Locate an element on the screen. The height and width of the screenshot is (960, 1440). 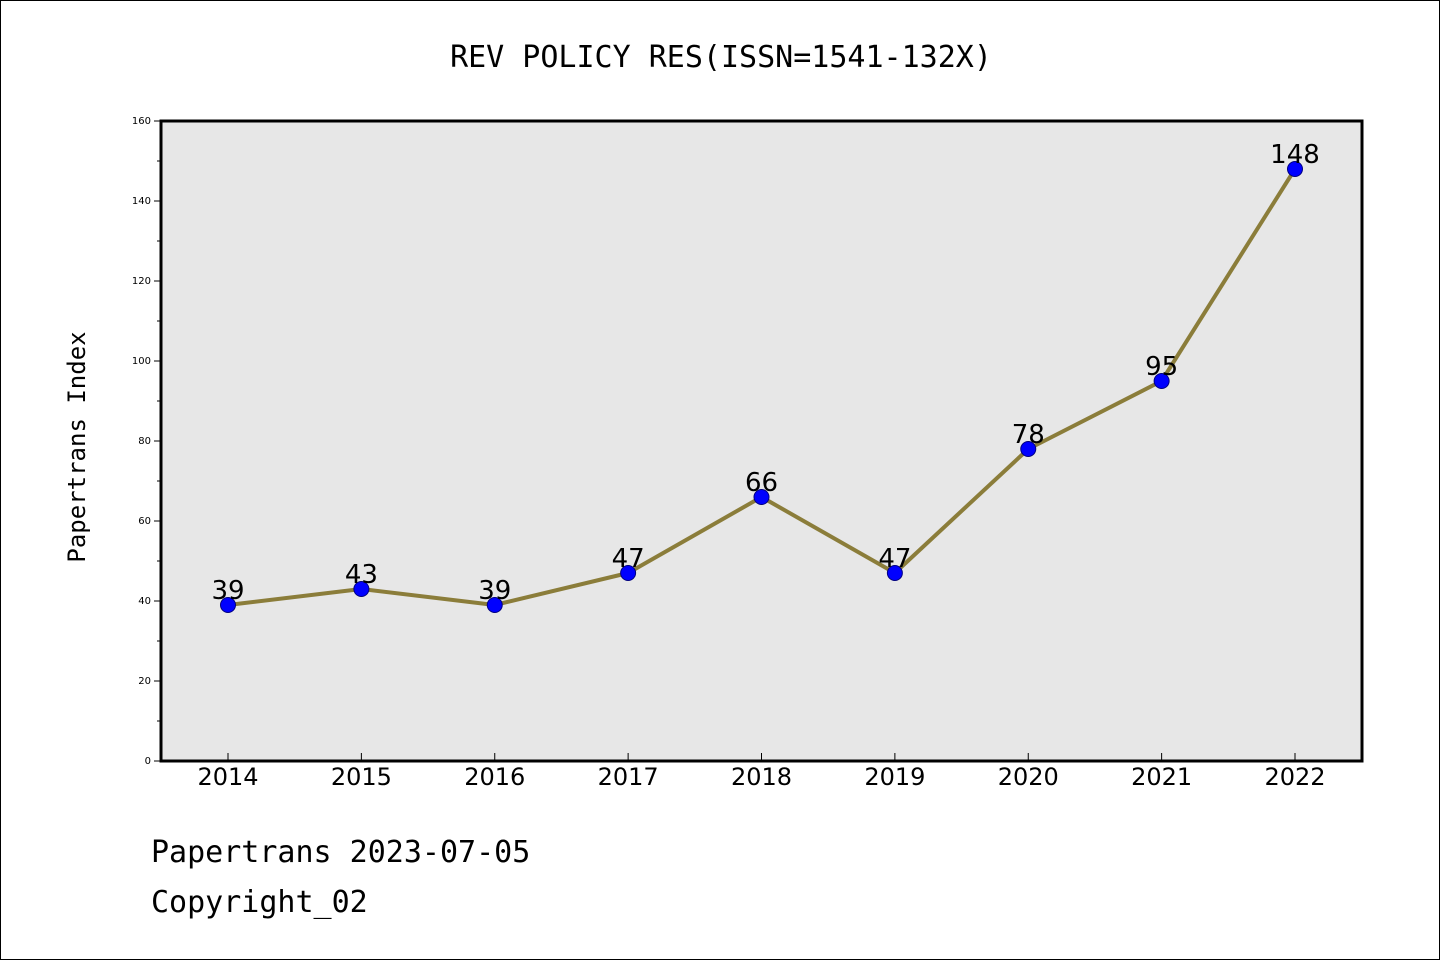
y-axis-label: Papertrans Index is located at coordinates (77, 446).